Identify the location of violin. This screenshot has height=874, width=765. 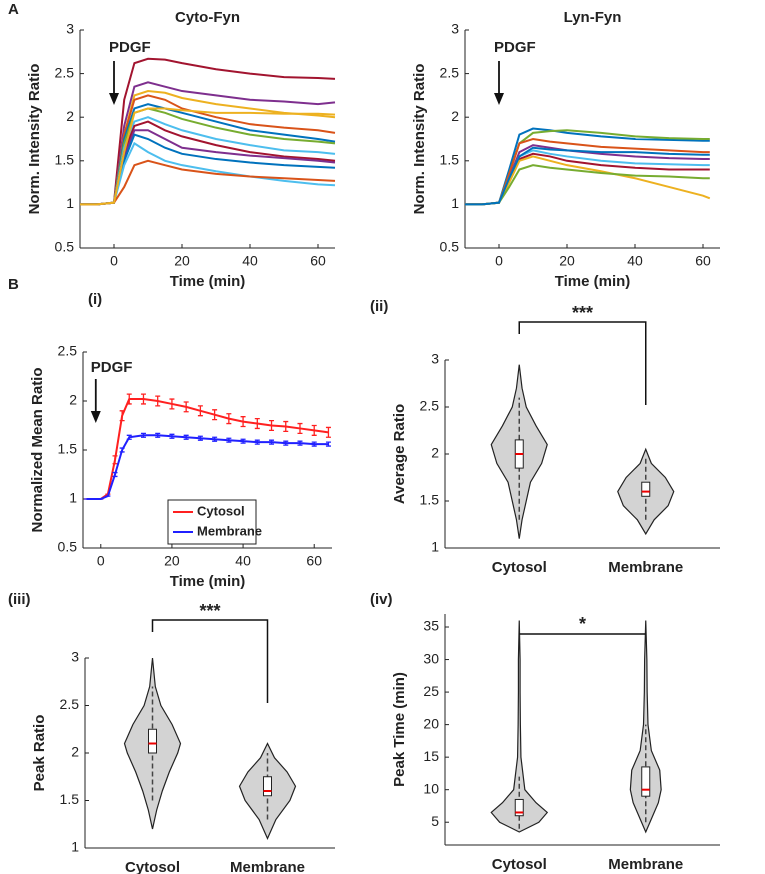
(519, 726).